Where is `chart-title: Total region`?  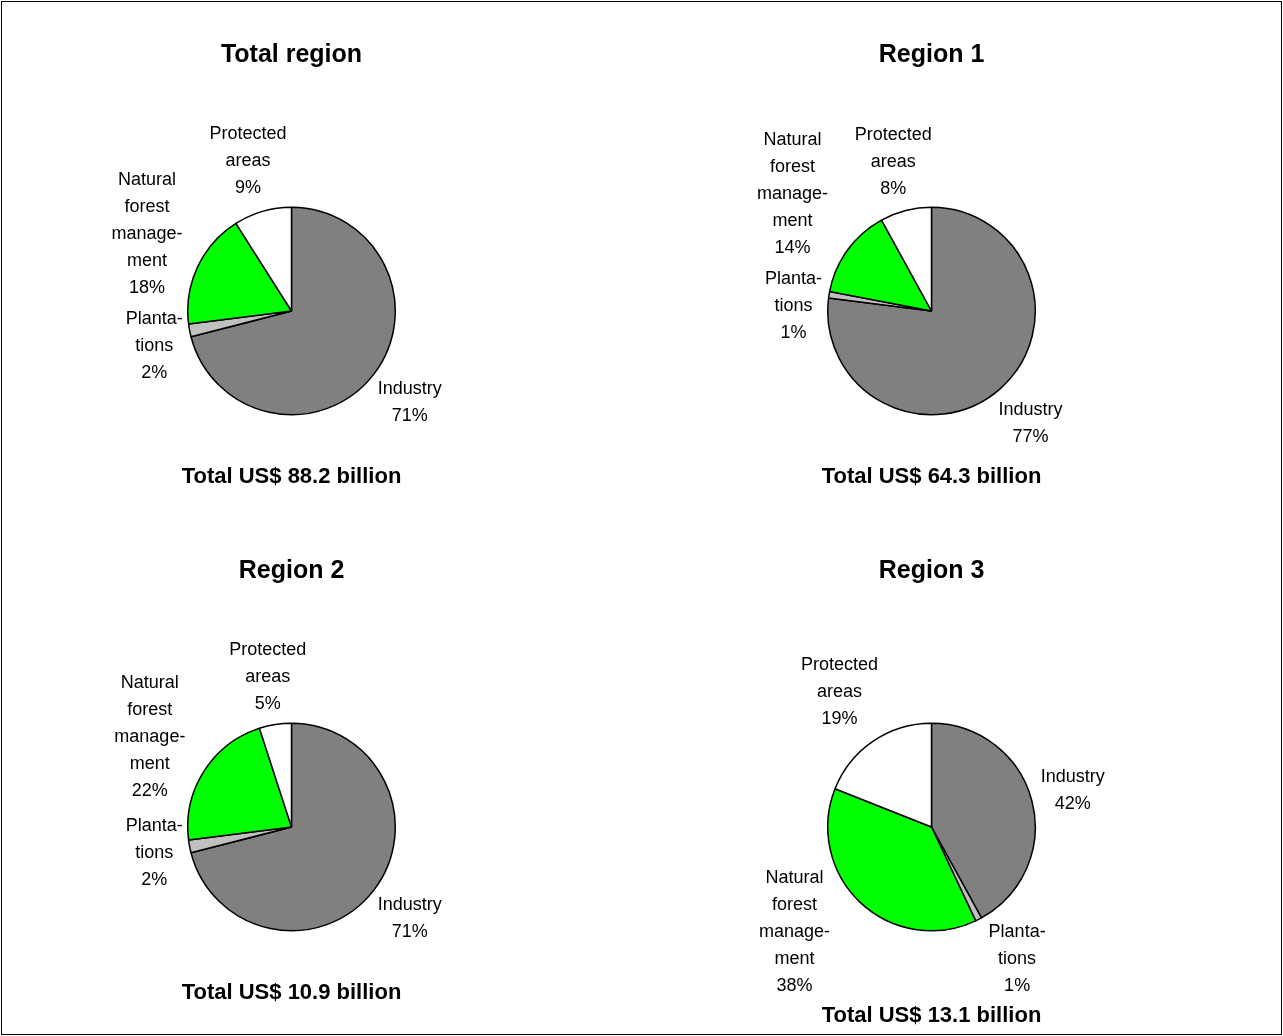 chart-title: Total region is located at coordinates (291, 52).